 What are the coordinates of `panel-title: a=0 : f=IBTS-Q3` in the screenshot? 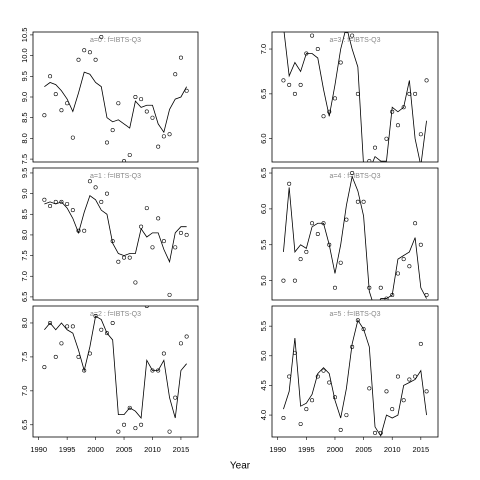 It's located at (115, 40).